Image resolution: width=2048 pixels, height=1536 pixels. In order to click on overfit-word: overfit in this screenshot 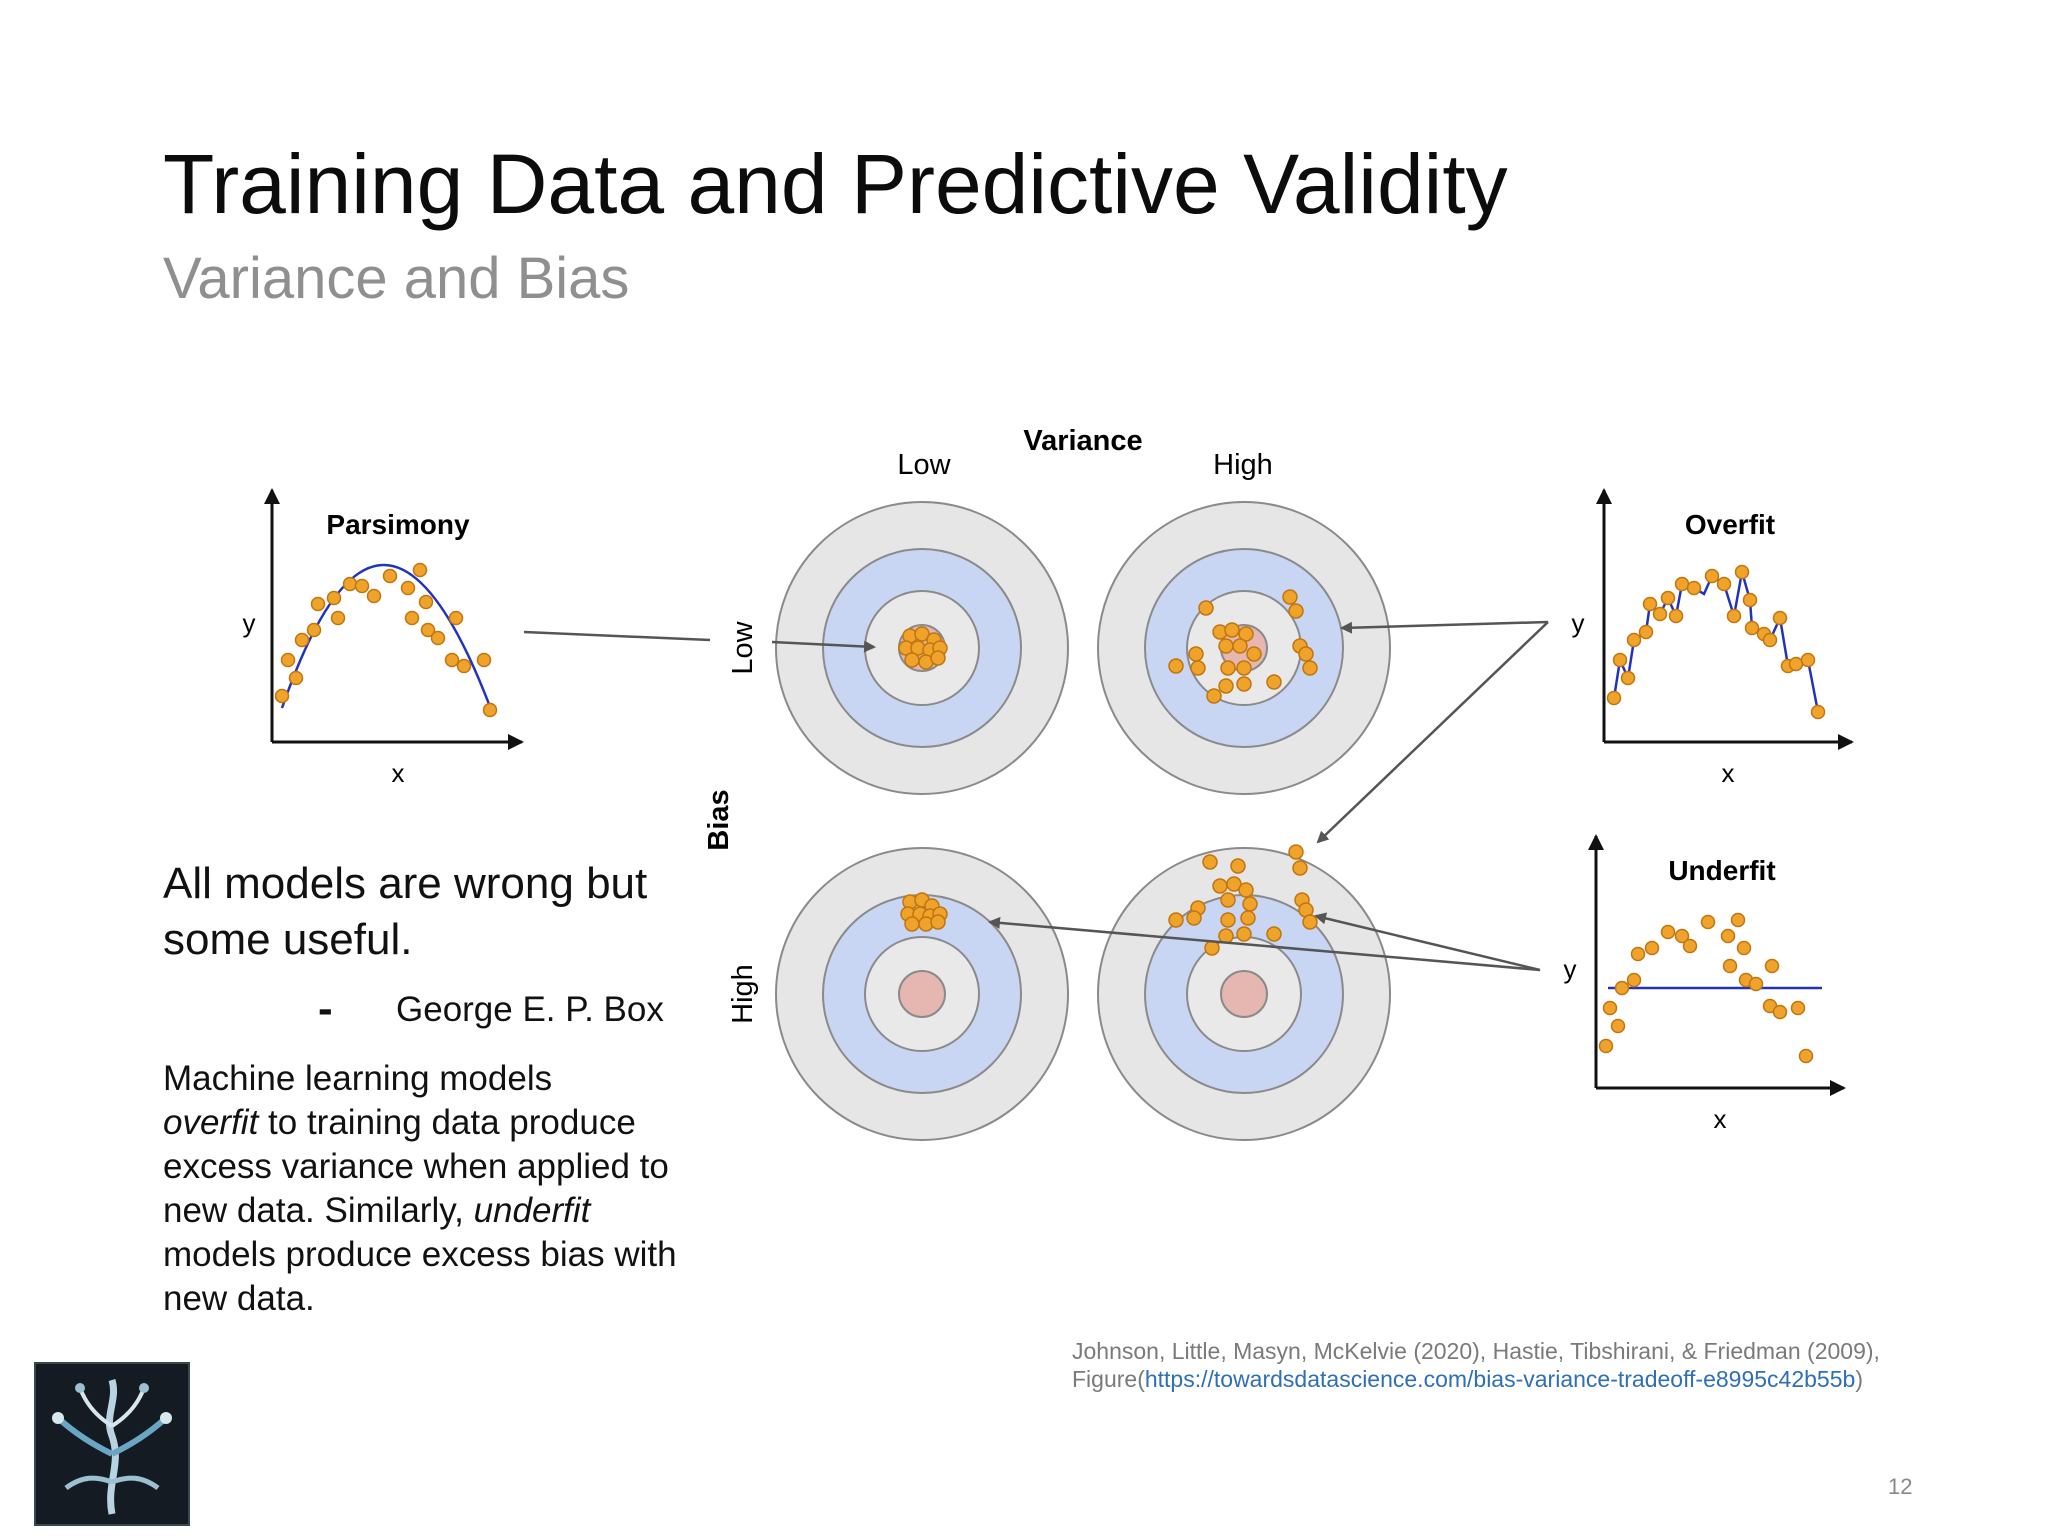, I will do `click(211, 1122)`.